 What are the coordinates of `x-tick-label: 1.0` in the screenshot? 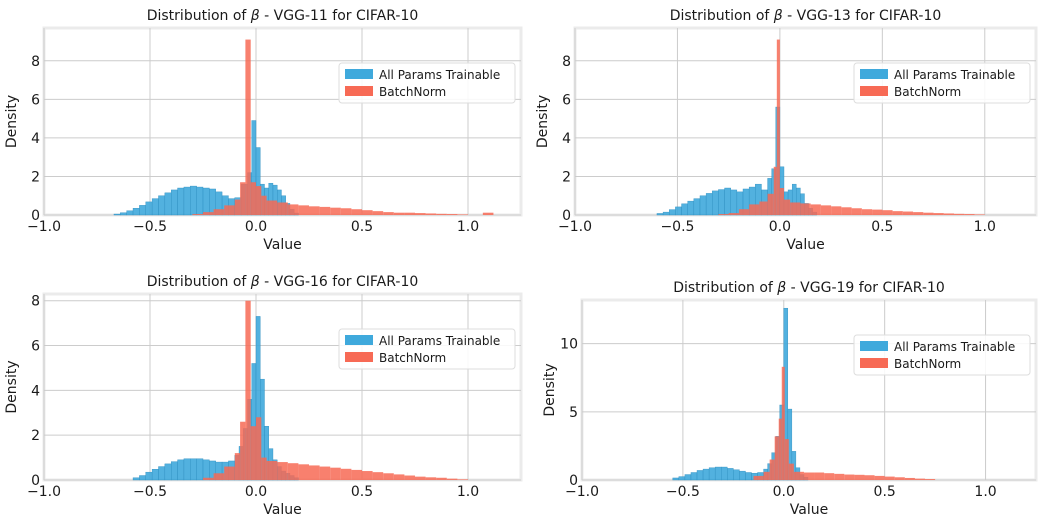 It's located at (985, 492).